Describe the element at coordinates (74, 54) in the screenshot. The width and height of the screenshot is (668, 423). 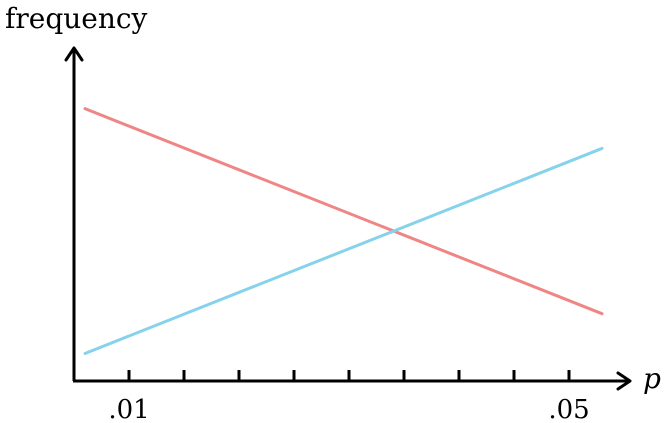
I see `y-axis-arrow` at that location.